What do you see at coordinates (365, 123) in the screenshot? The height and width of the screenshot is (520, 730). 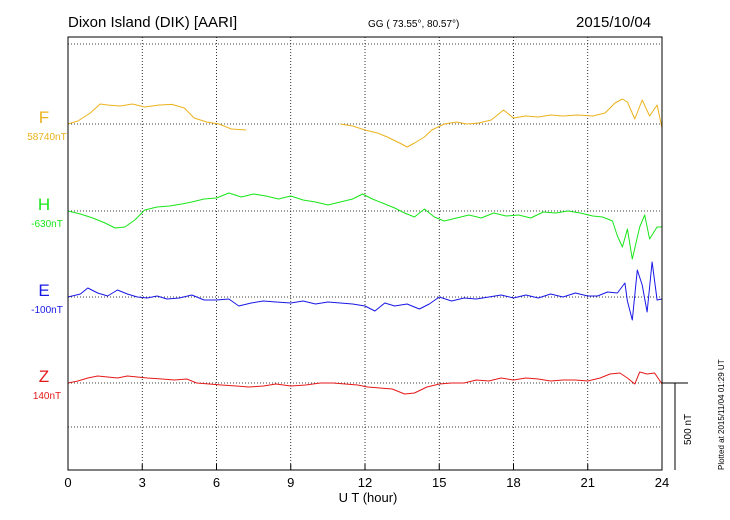 I see `series-line-f` at bounding box center [365, 123].